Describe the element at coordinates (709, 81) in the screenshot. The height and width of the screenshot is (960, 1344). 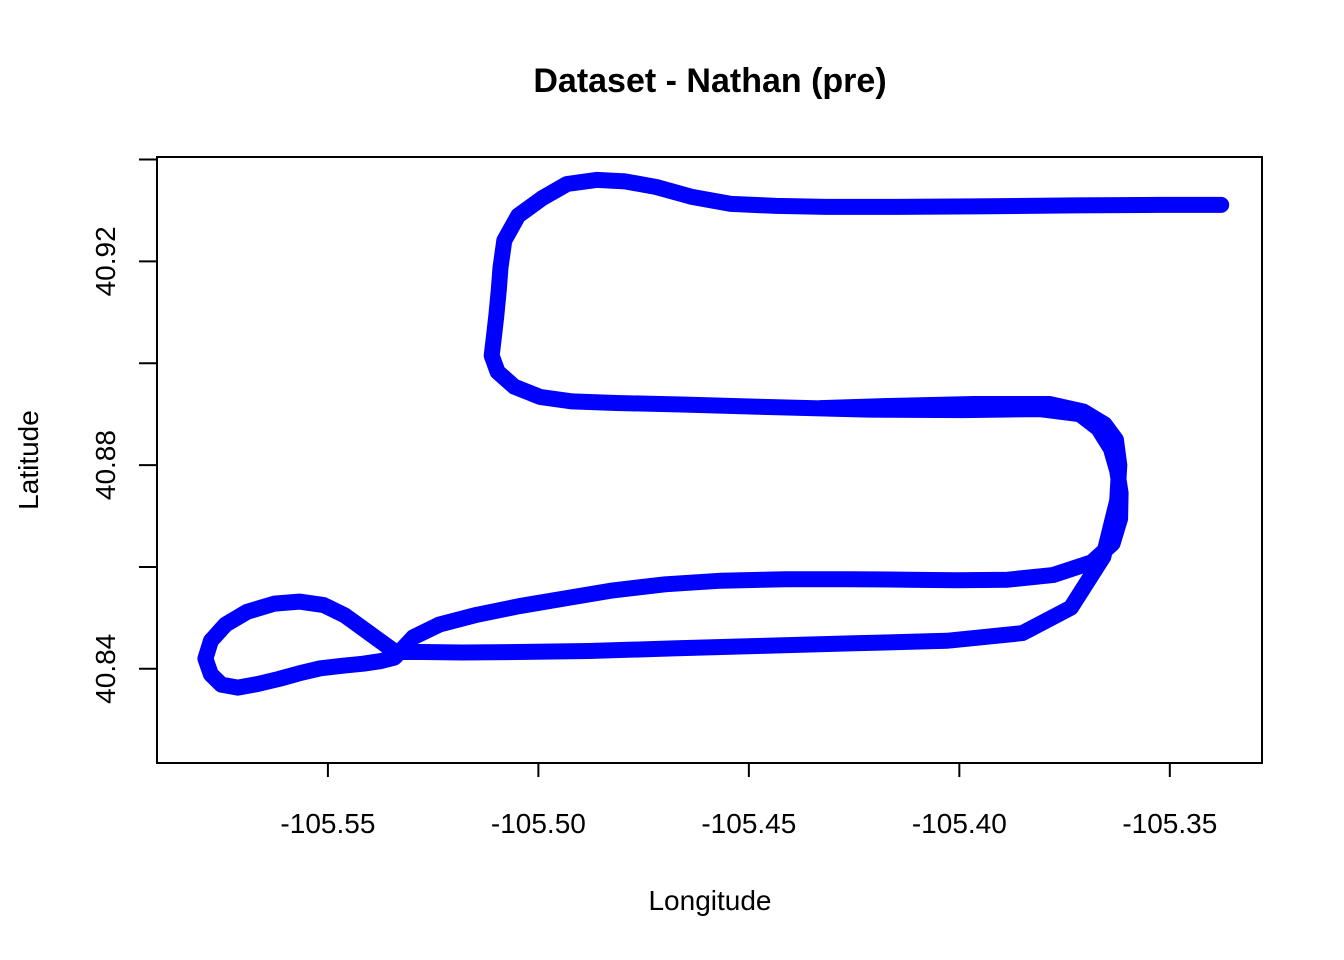
I see `chart-title: Dataset - Nathan (pre)` at that location.